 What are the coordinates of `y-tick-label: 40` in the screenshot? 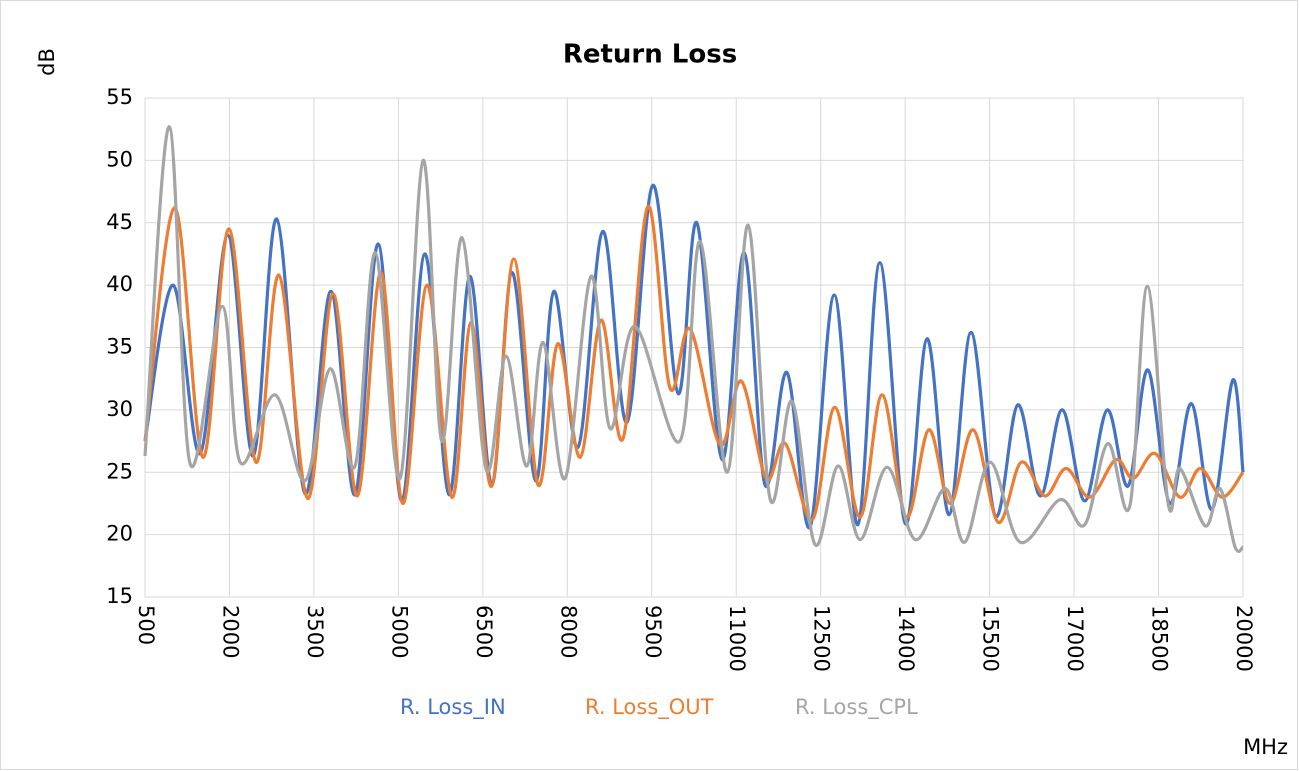 It's located at (119, 284).